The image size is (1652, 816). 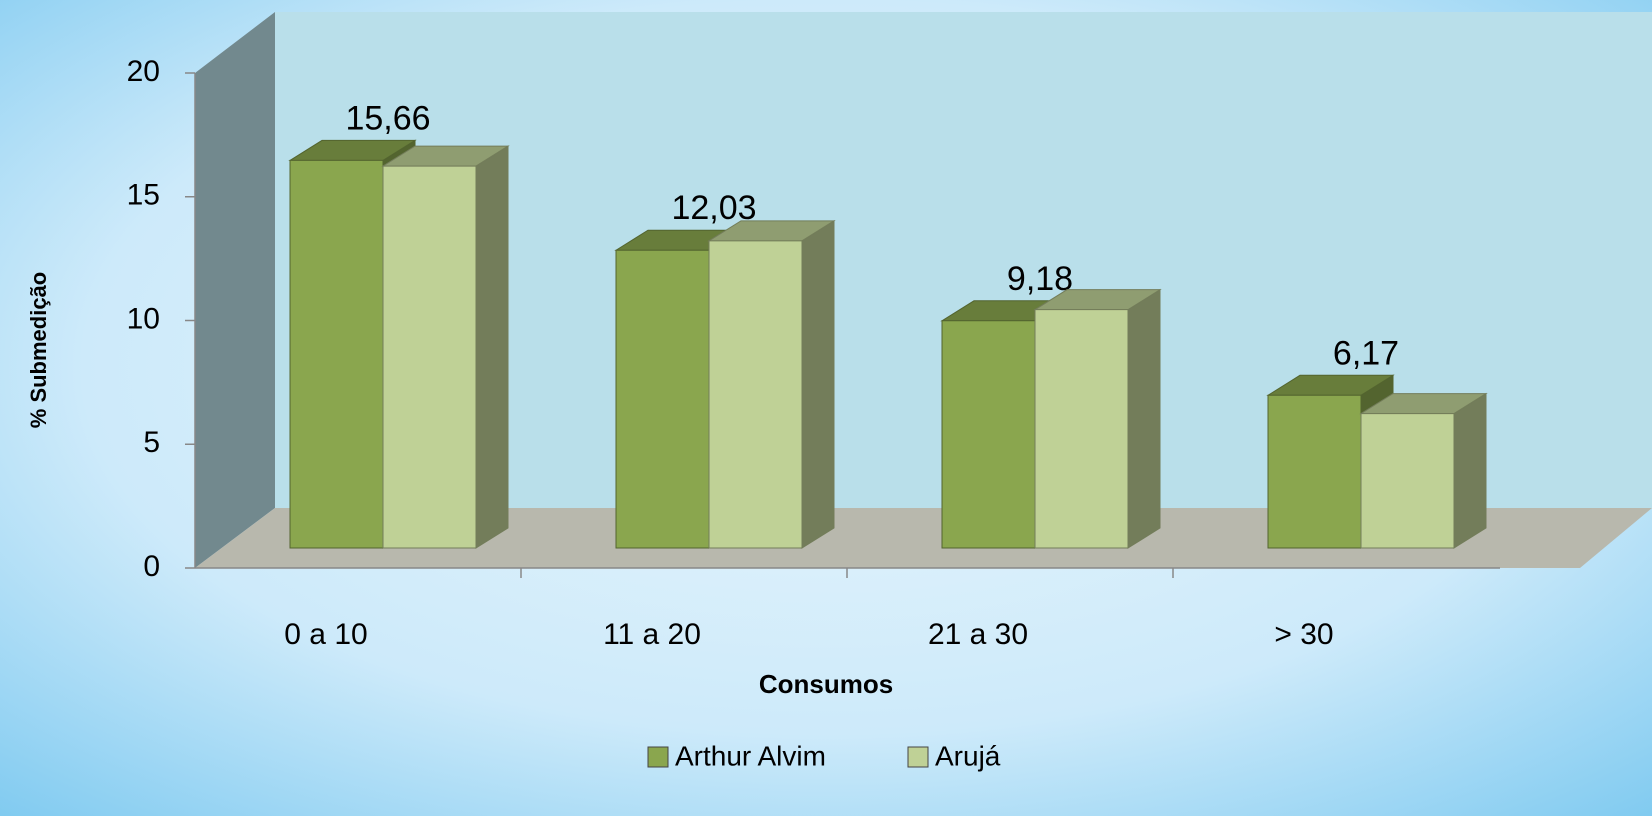 What do you see at coordinates (143, 71) in the screenshot?
I see `y-tick-label: 20` at bounding box center [143, 71].